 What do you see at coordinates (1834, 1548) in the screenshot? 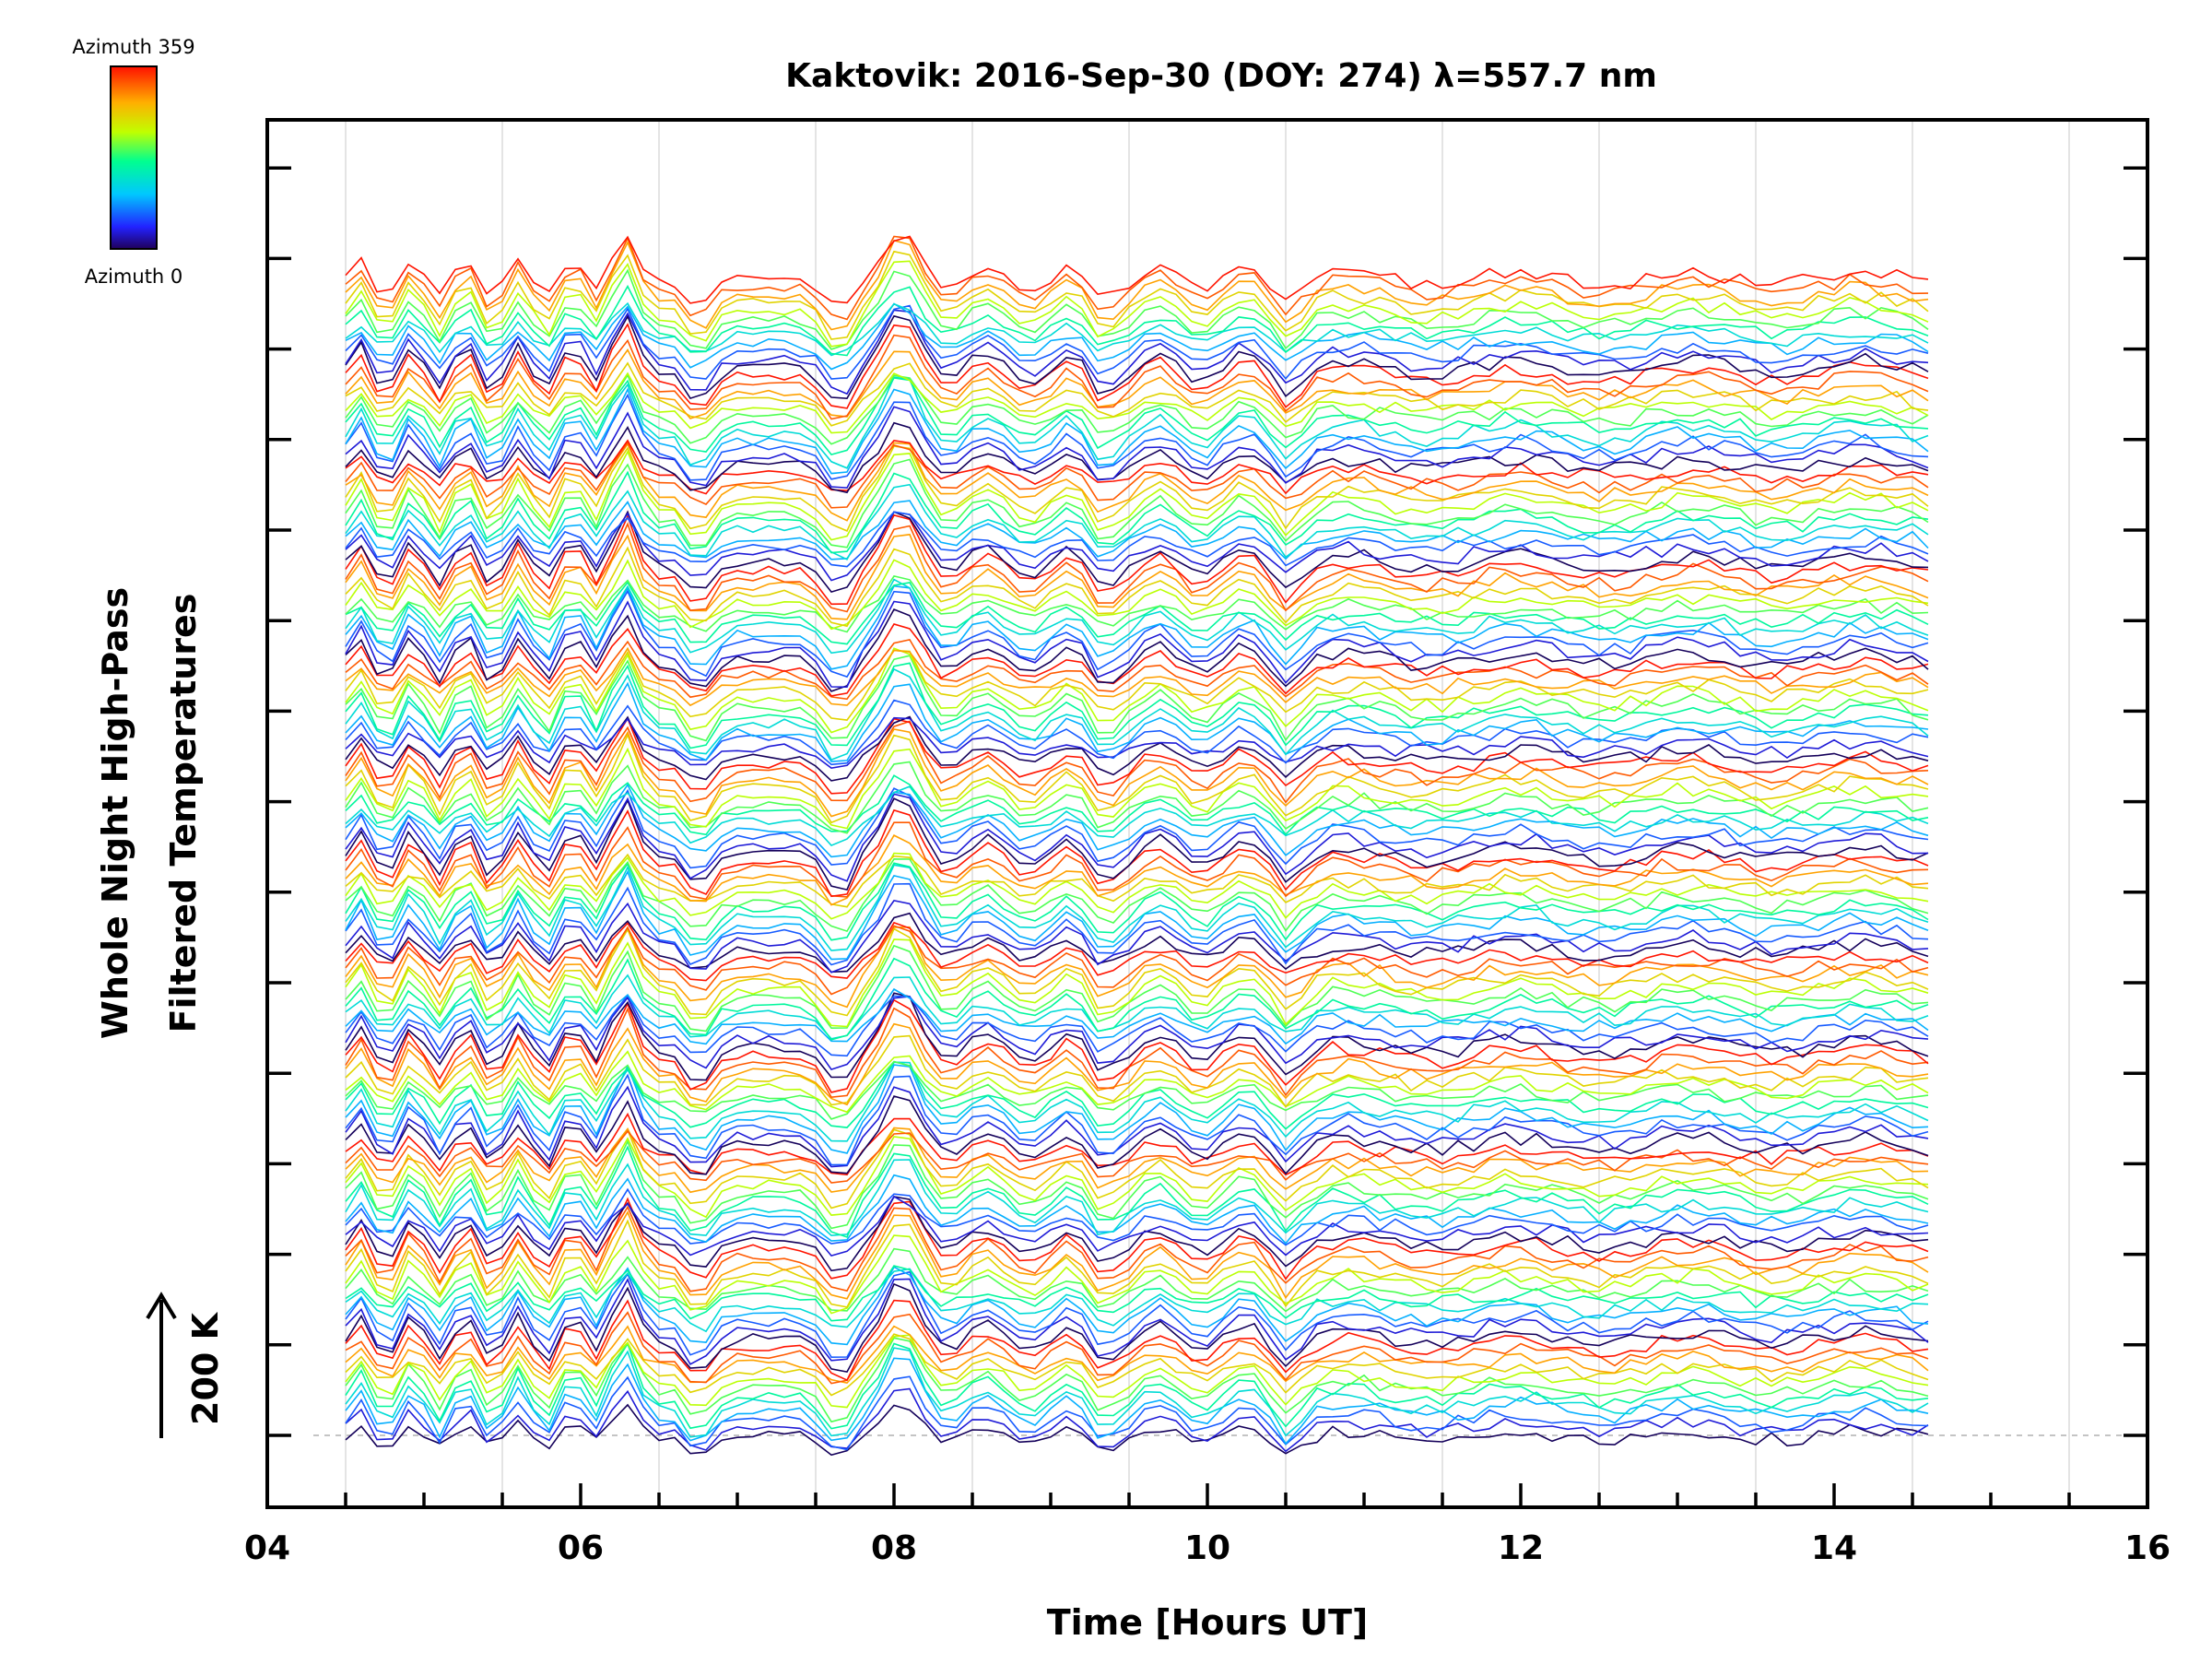
I see `x-tick-label: 14` at bounding box center [1834, 1548].